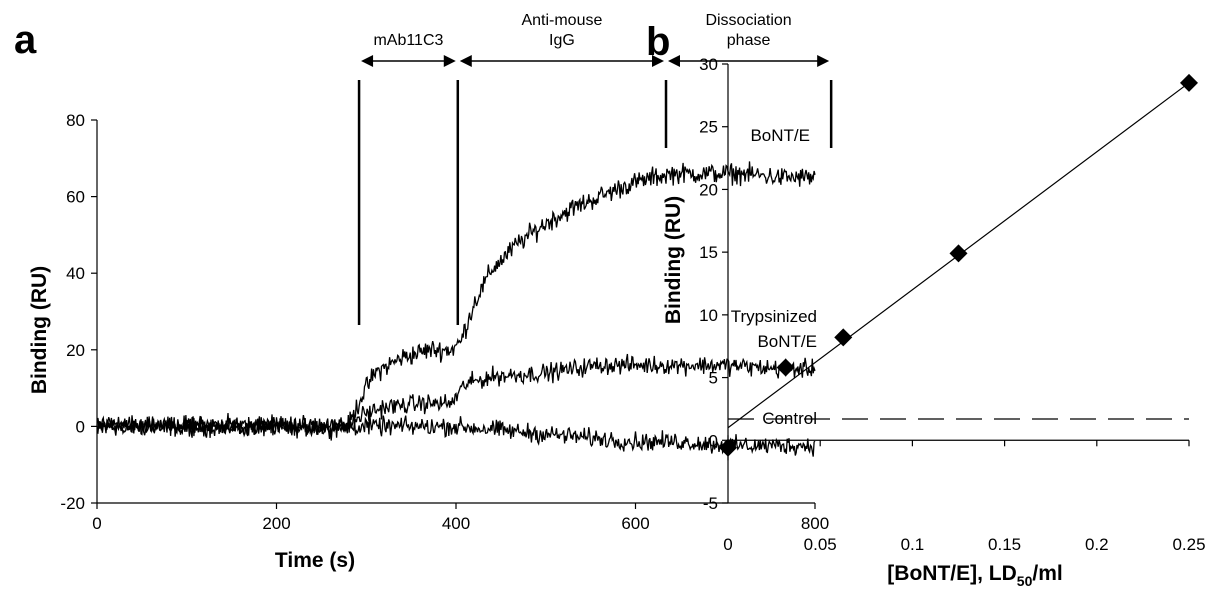  What do you see at coordinates (75, 273) in the screenshot?
I see `panel-a-y-tick-label: 40` at bounding box center [75, 273].